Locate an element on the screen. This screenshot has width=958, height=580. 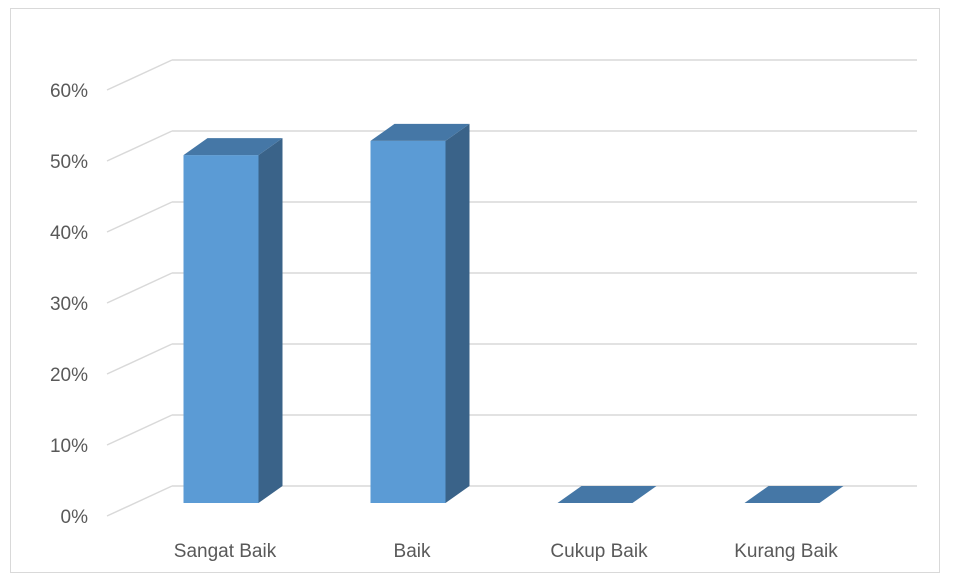
y-tick-label: 10% is located at coordinates (69, 446).